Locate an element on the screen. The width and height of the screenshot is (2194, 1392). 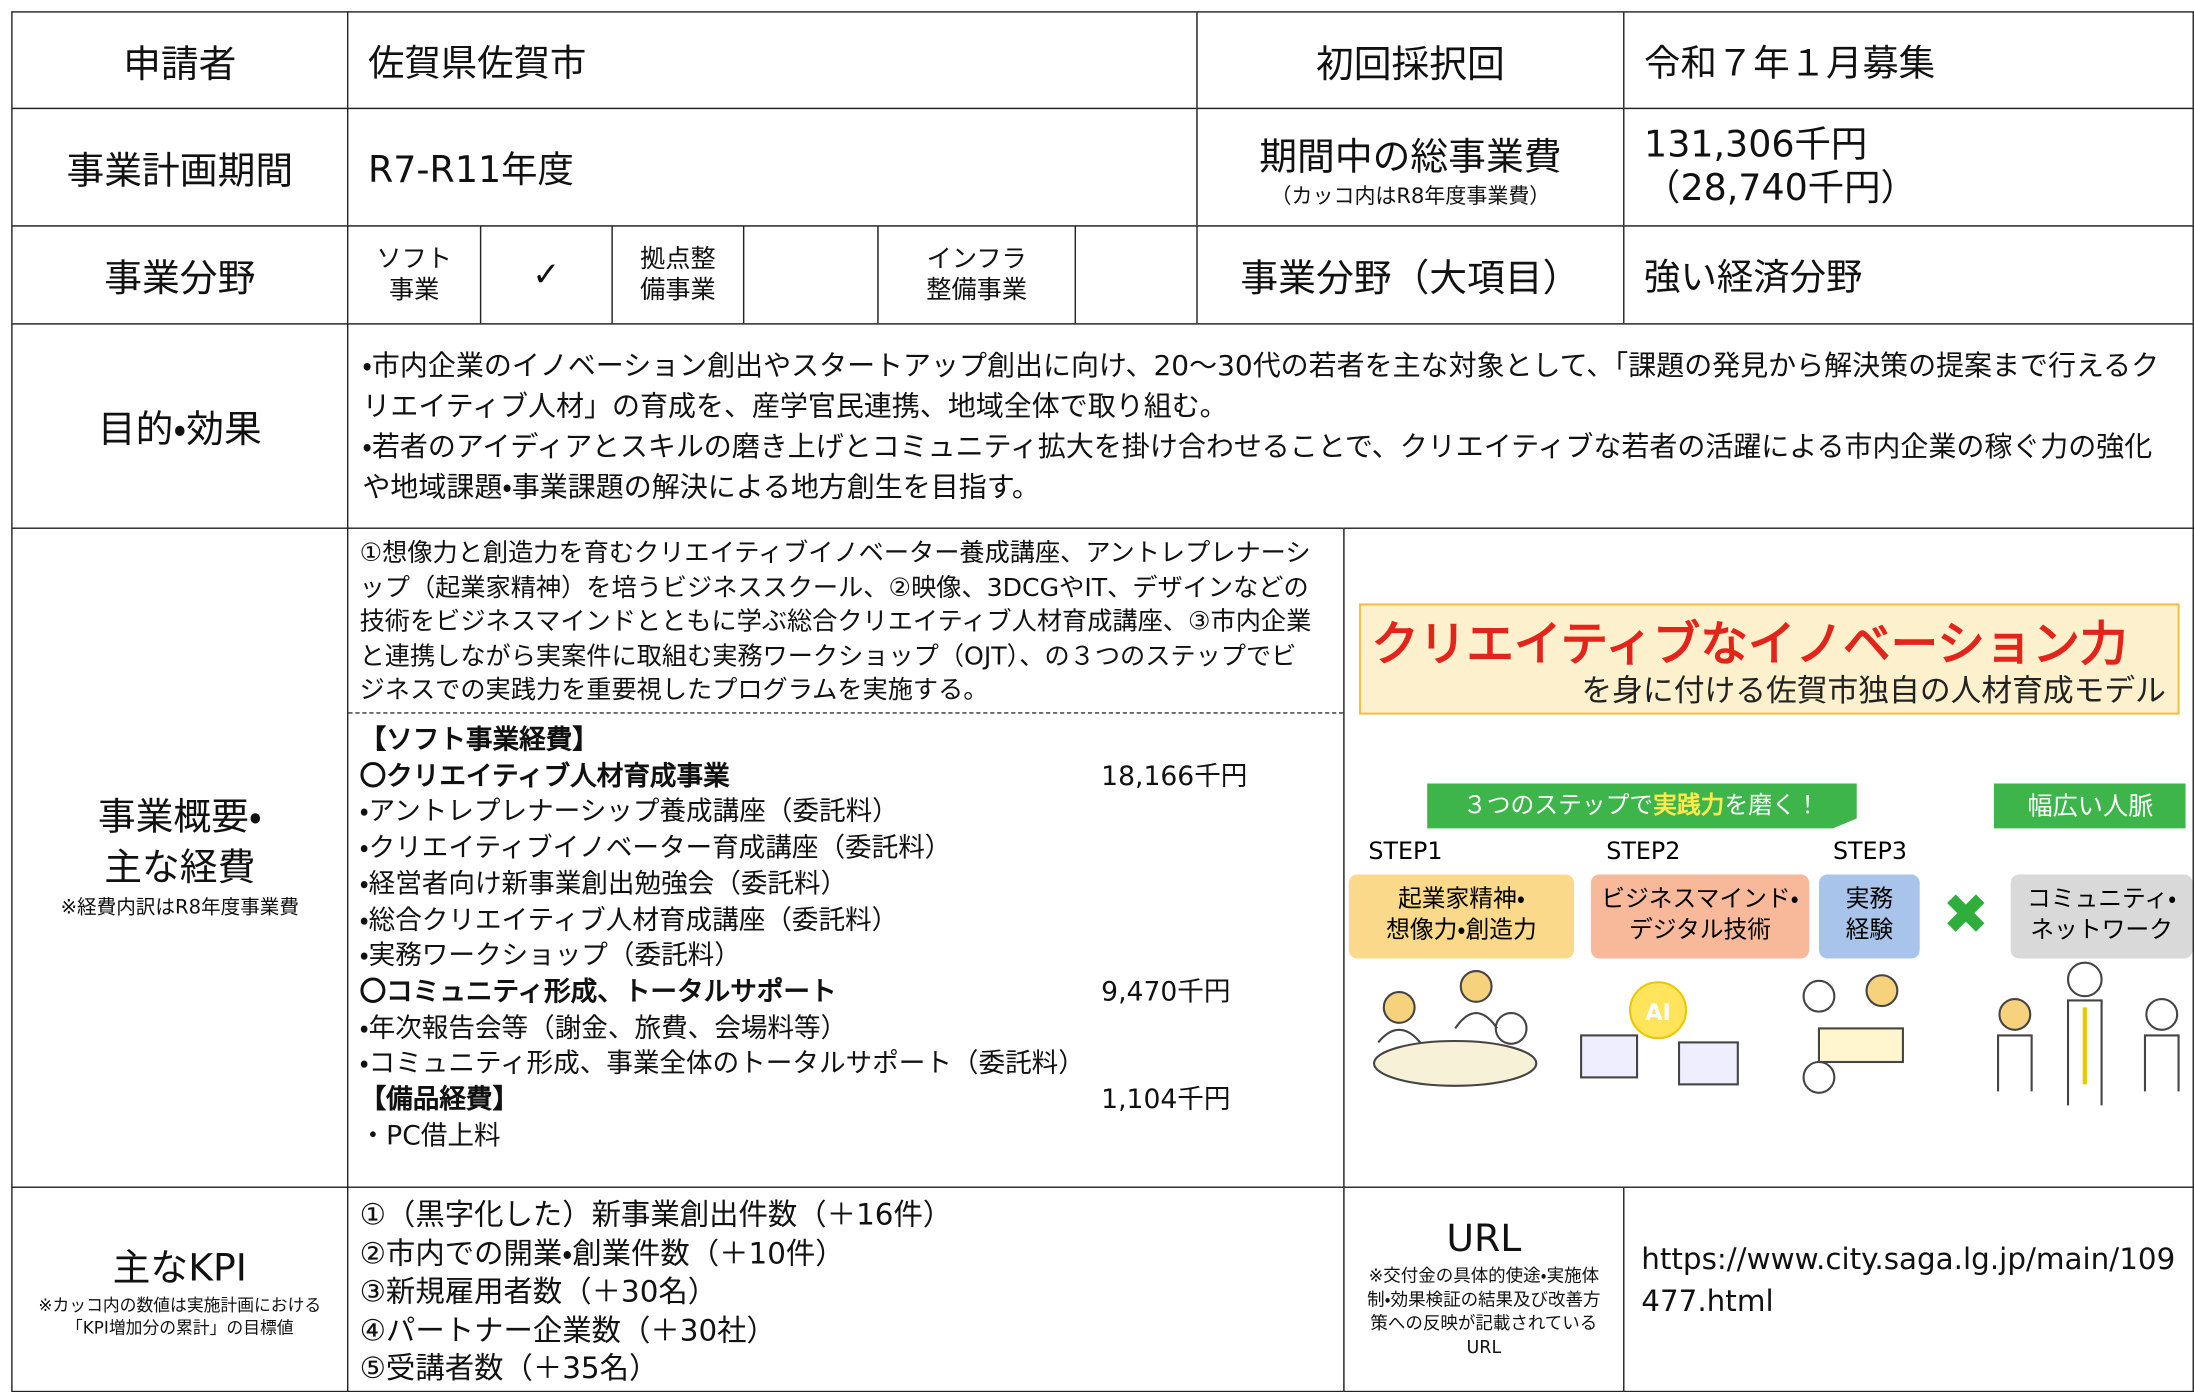
value-cell: 131,306千円 （28,740千円） is located at coordinates (1908, 167).